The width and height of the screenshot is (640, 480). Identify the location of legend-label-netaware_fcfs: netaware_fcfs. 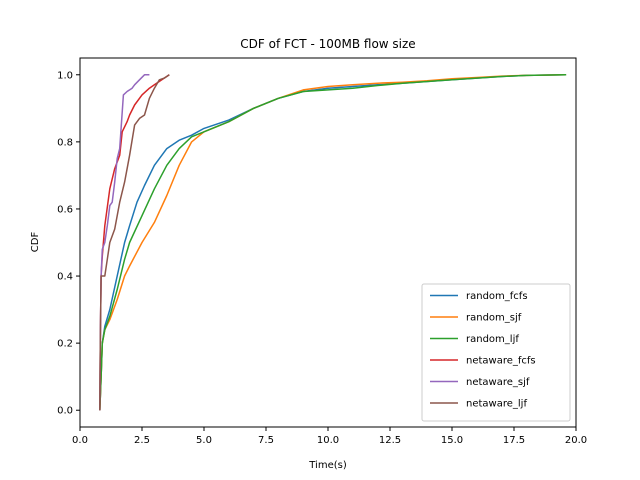
(501, 361).